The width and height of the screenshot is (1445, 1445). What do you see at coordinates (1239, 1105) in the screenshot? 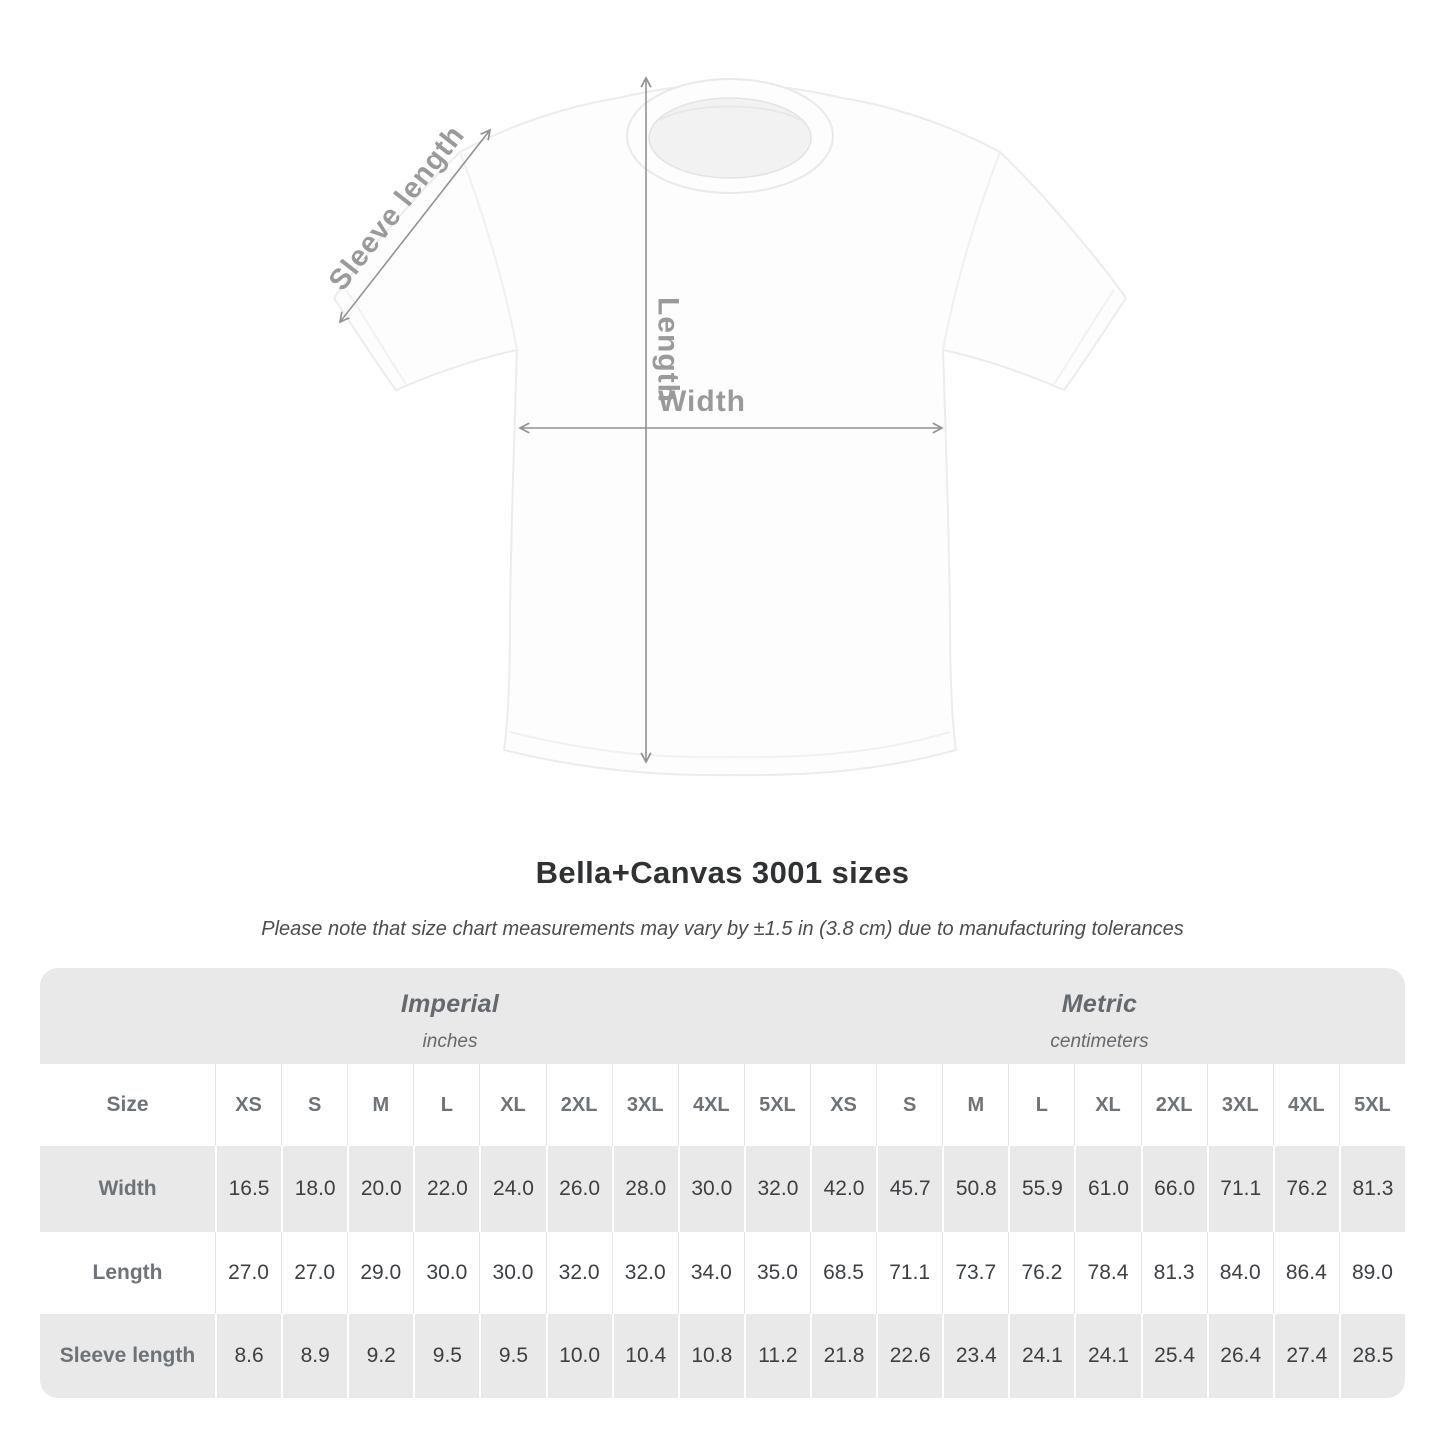
I see `metric-size-header-3xl: 3XL` at bounding box center [1239, 1105].